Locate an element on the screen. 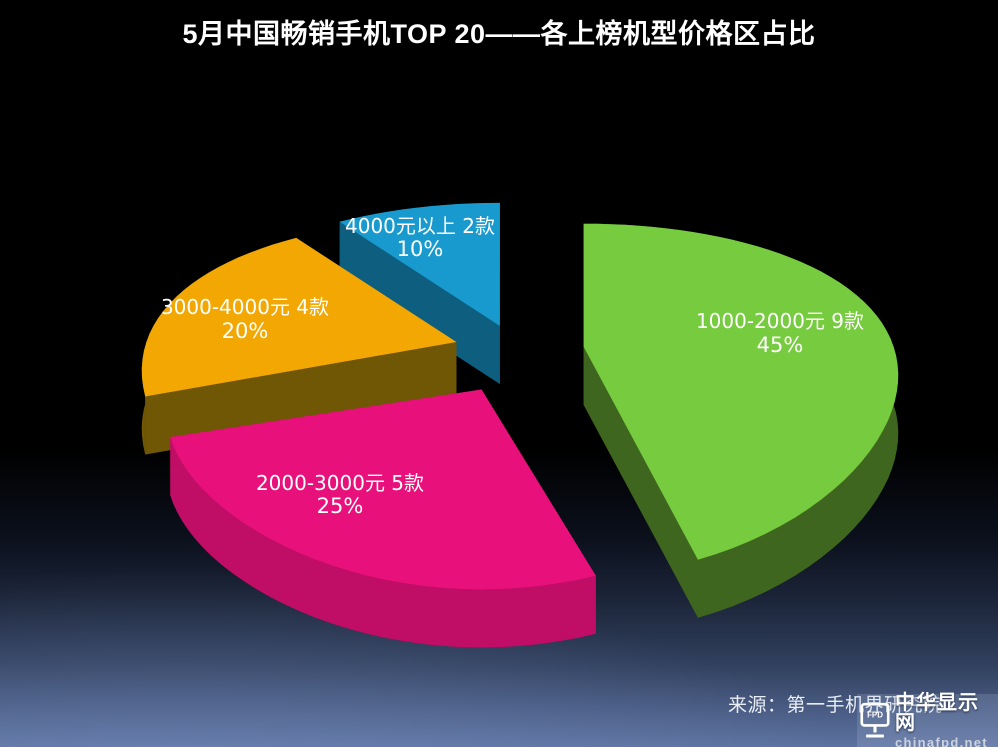  watermark-site-name: 中华显示网 is located at coordinates (937, 712).